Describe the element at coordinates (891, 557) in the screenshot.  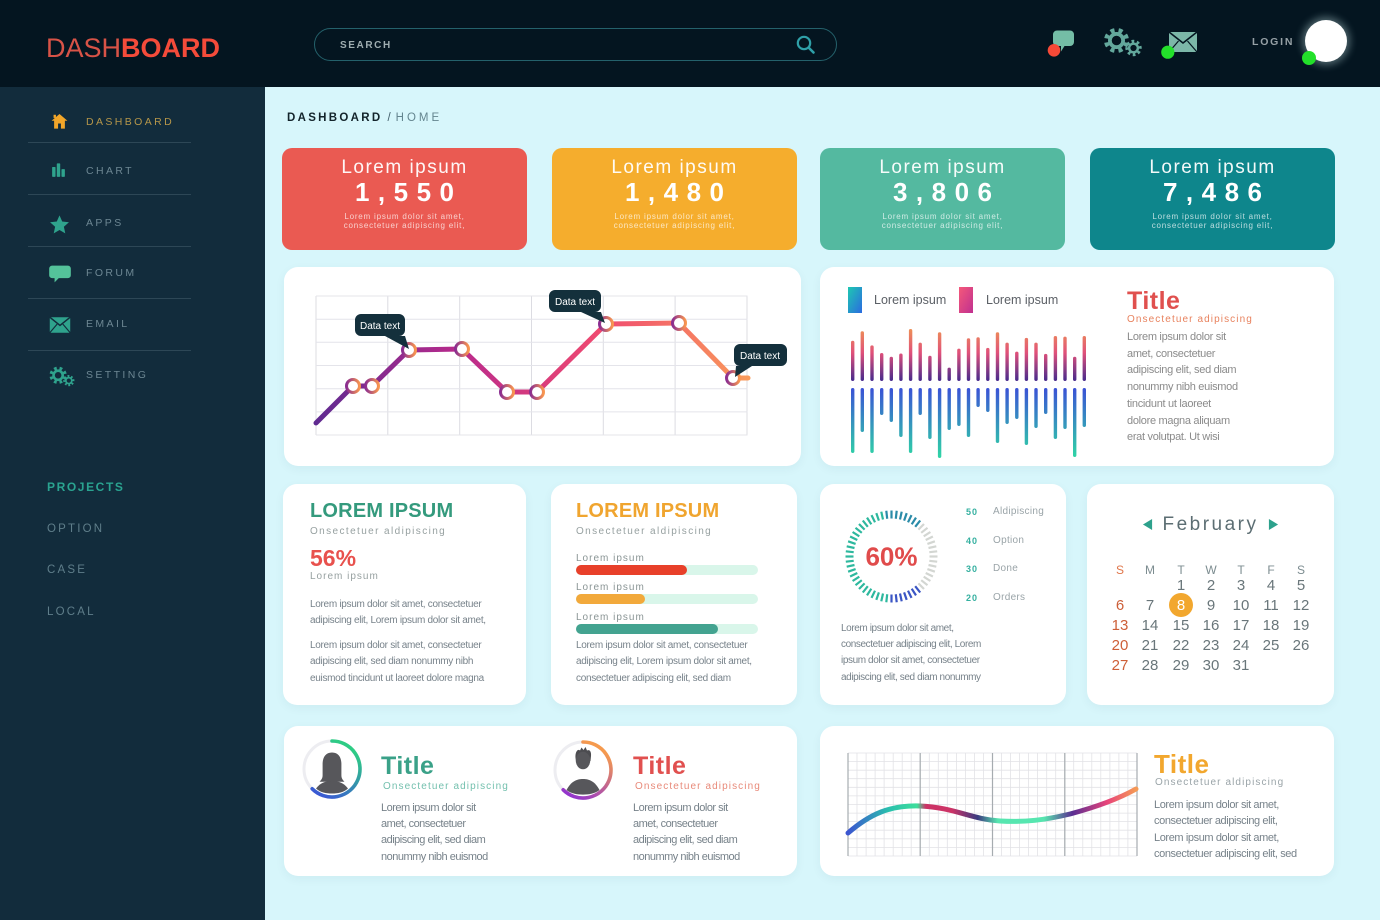
I see `svg-text: 60%` at that location.